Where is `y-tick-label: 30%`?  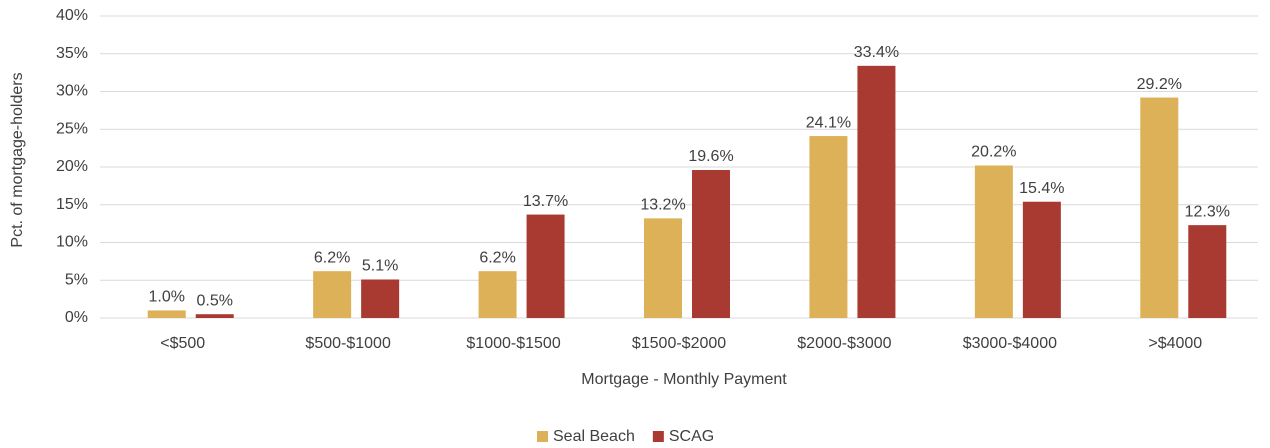
y-tick-label: 30% is located at coordinates (72, 91).